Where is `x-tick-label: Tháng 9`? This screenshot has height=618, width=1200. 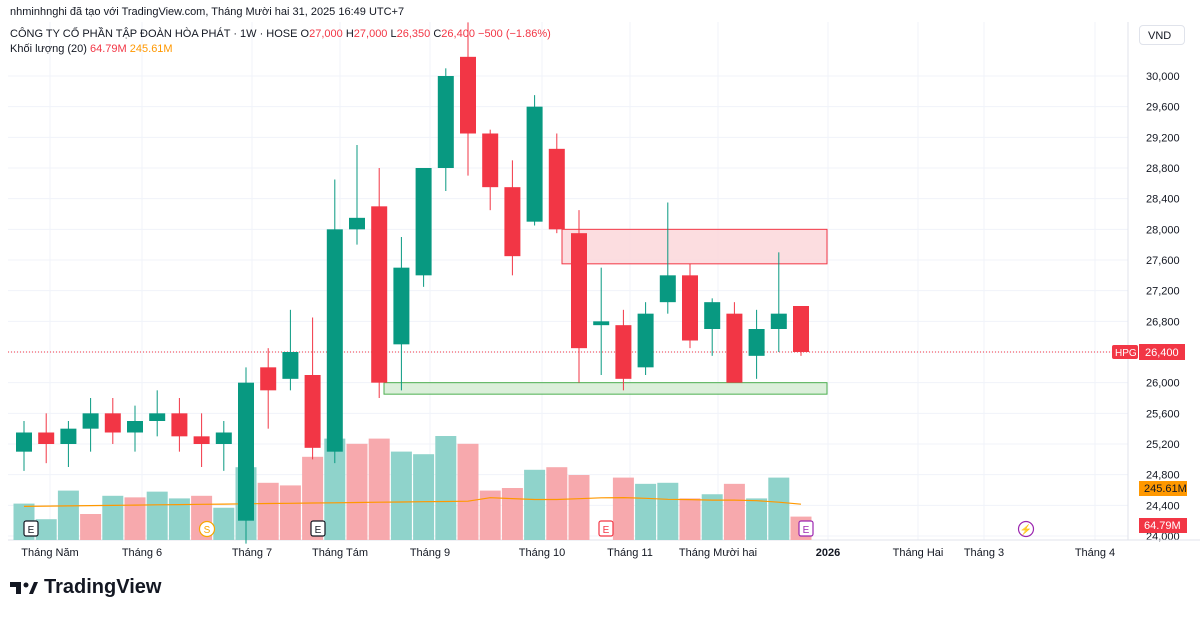 x-tick-label: Tháng 9 is located at coordinates (430, 553).